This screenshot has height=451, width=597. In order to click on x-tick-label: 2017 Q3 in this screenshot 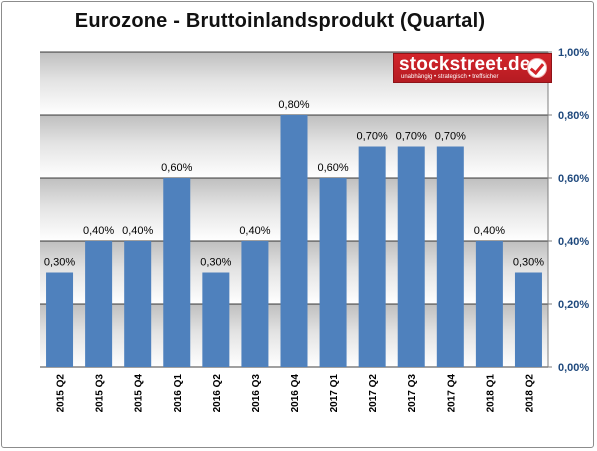, I will do `click(412, 393)`.